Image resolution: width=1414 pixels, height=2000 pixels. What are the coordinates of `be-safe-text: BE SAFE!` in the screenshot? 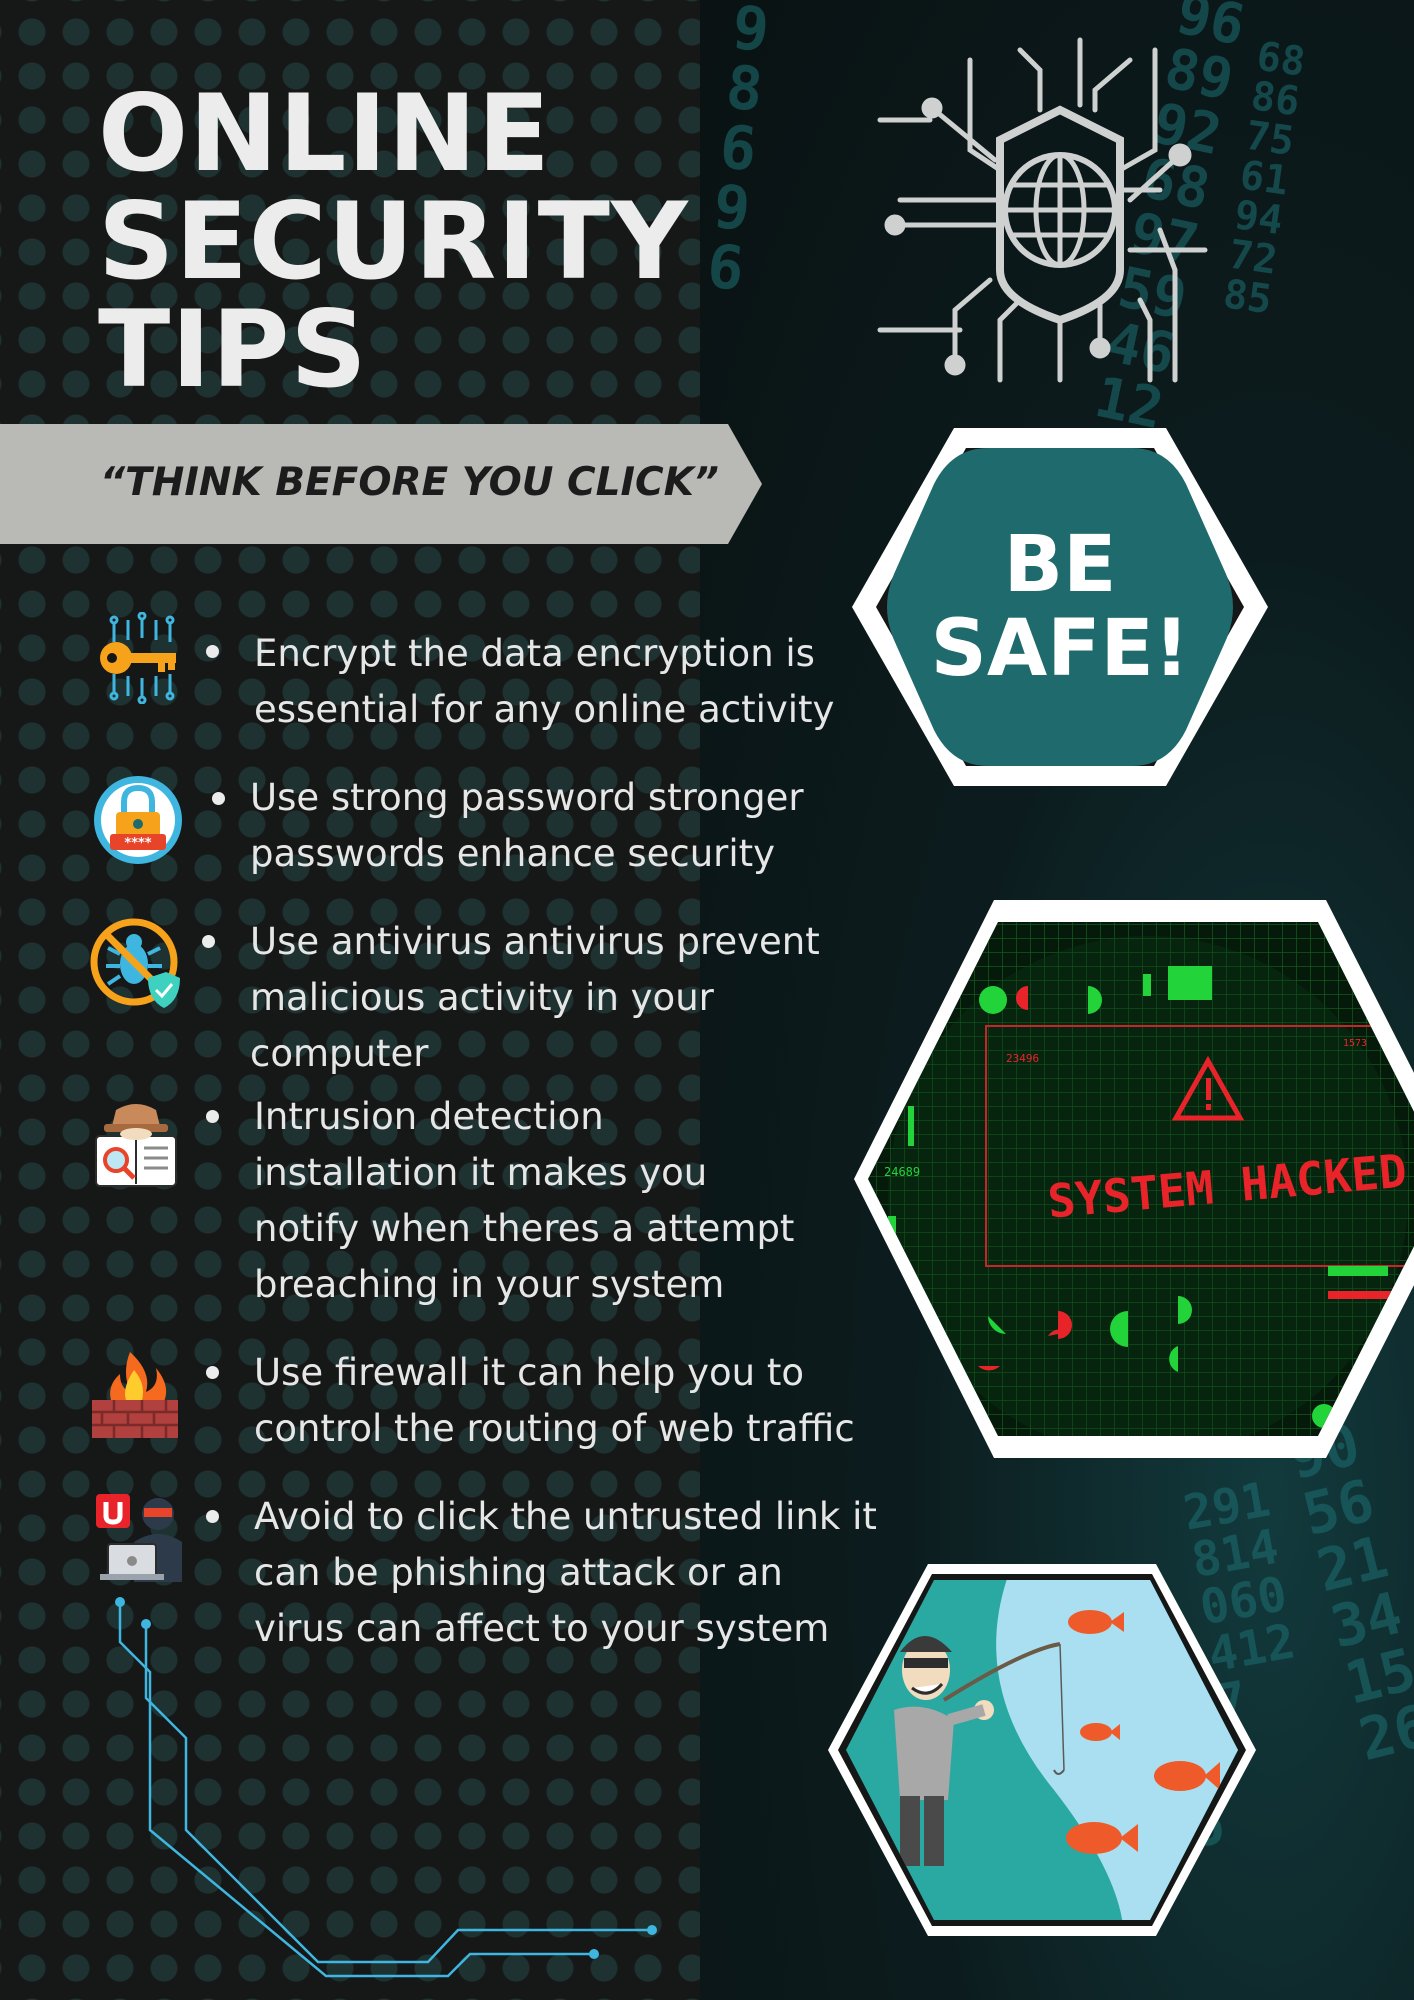 It's located at (1060, 607).